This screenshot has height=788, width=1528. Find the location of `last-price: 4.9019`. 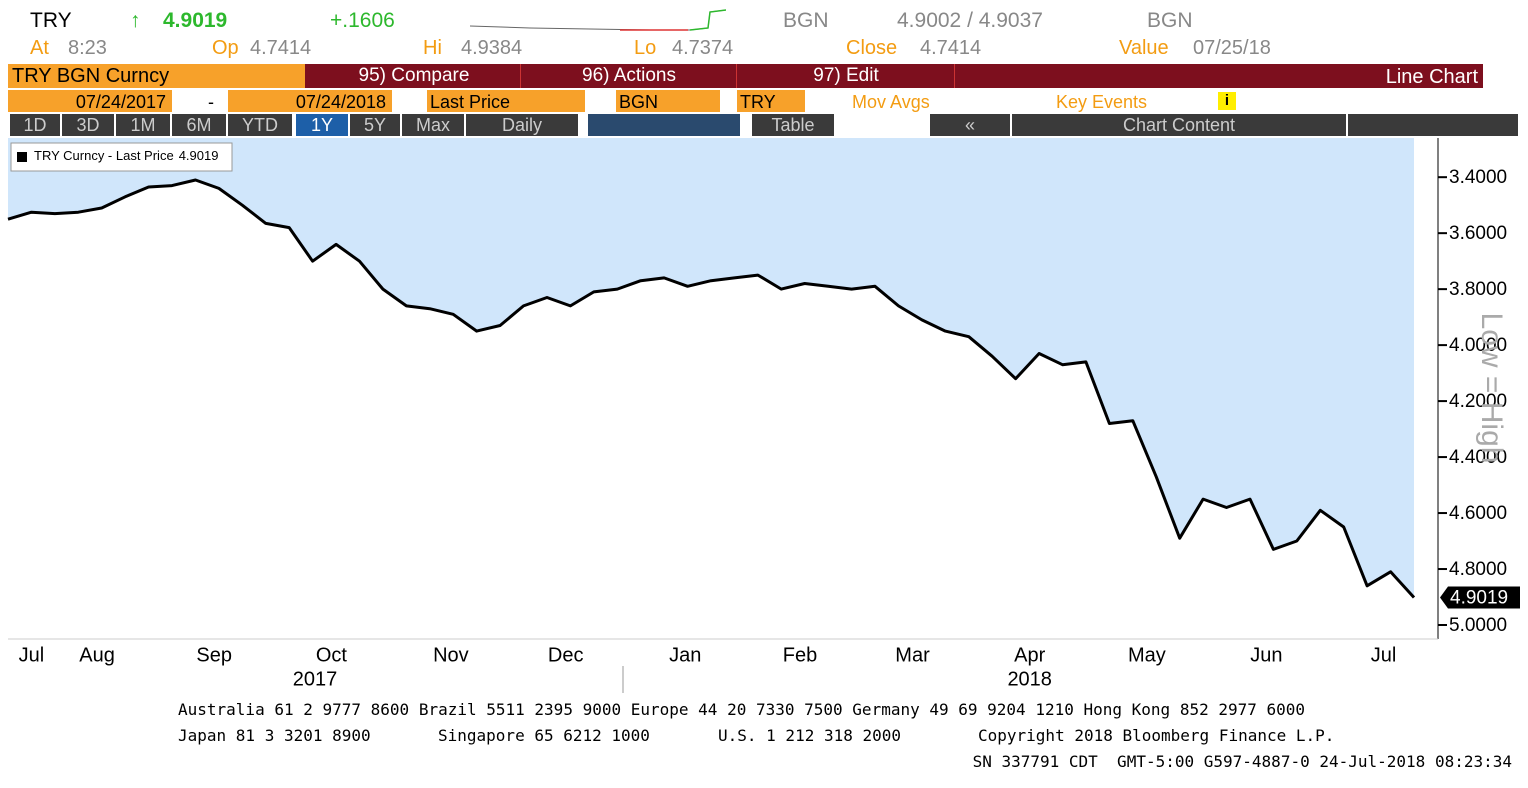

last-price: 4.9019 is located at coordinates (195, 20).